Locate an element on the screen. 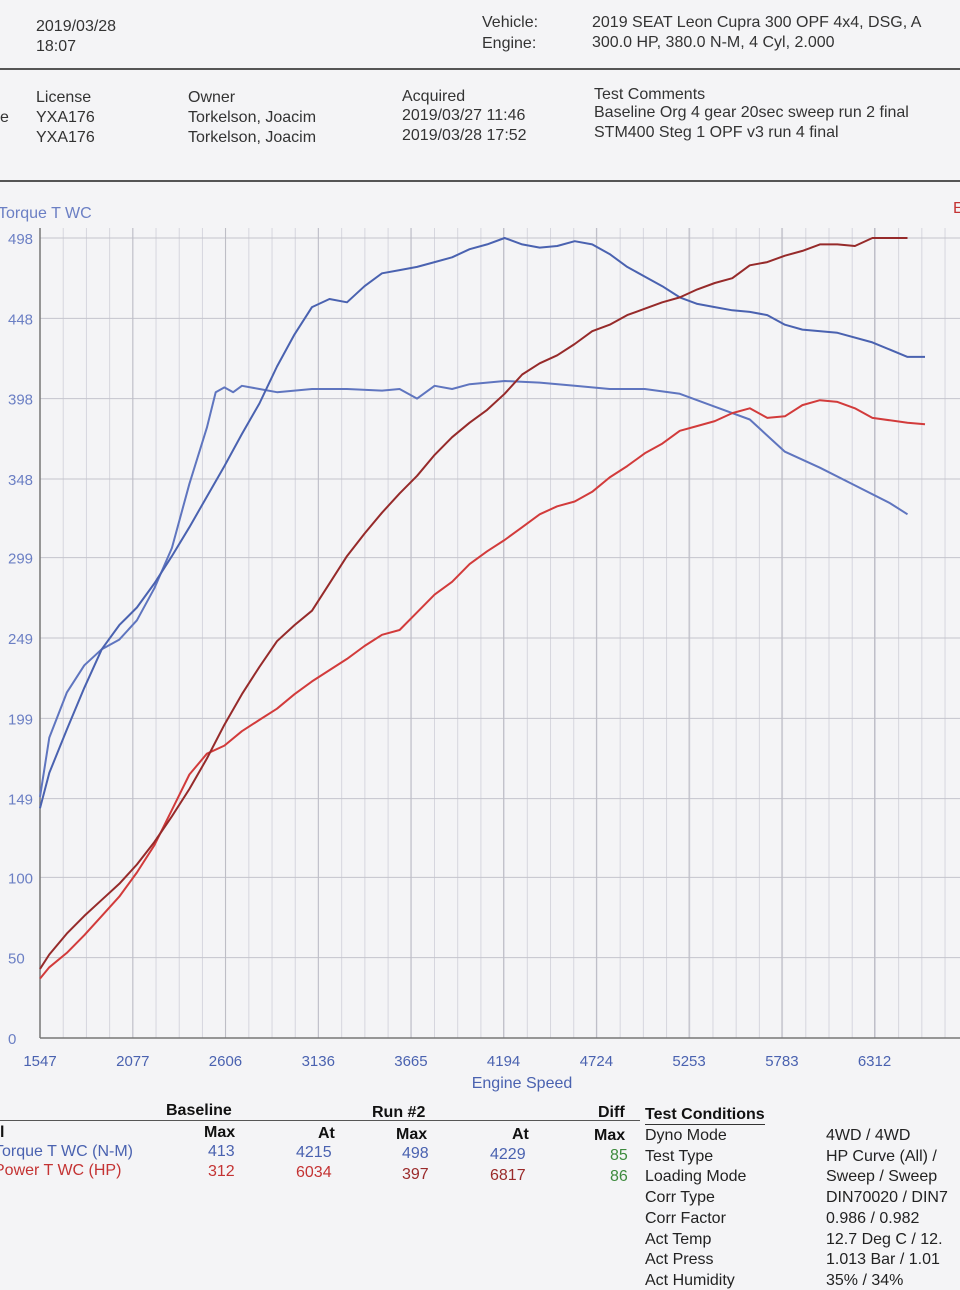  power-baseline-at: 6034 is located at coordinates (314, 1172).